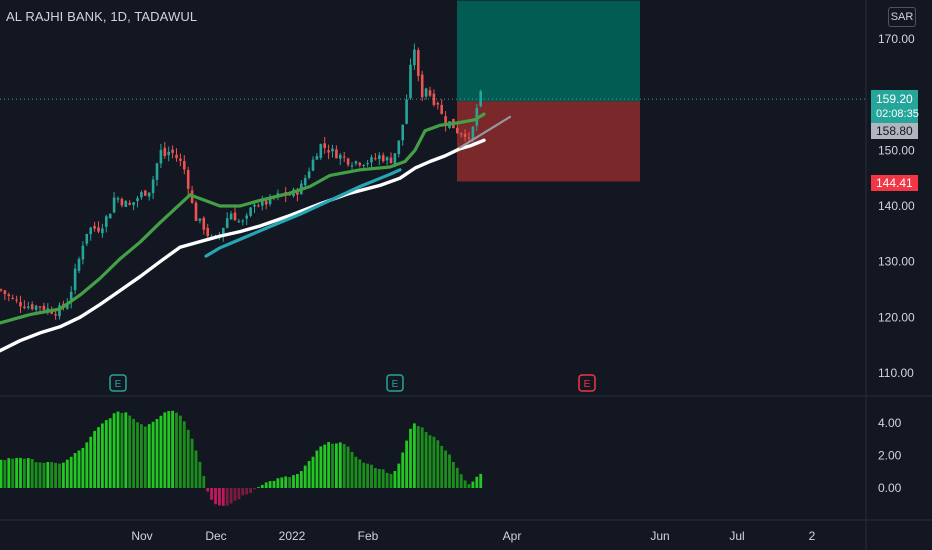 The height and width of the screenshot is (550, 932). Describe the element at coordinates (896, 317) in the screenshot. I see `price-tick-label: 120.00` at that location.